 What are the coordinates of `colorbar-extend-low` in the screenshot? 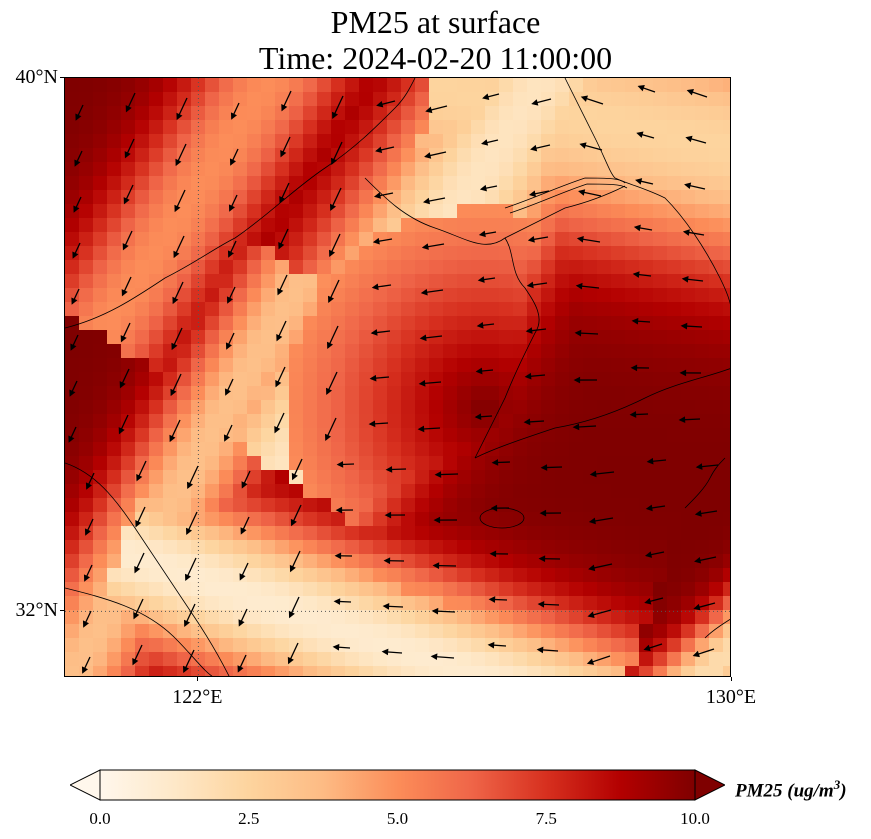 It's located at (85, 785).